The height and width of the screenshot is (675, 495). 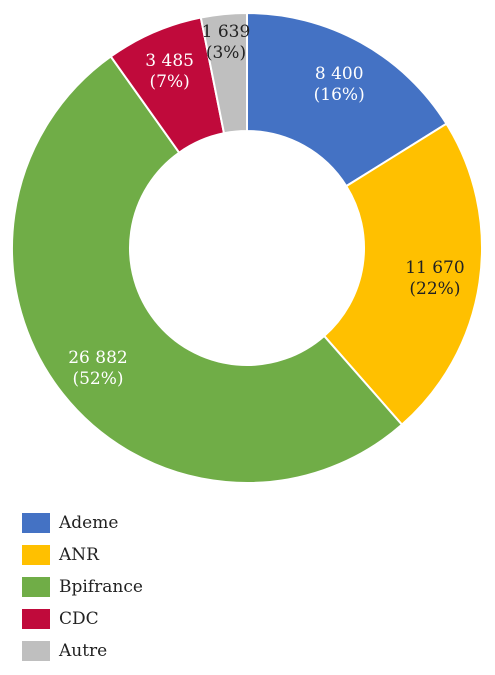 What do you see at coordinates (434, 289) in the screenshot?
I see `slice-percent-anr: (22%)` at bounding box center [434, 289].